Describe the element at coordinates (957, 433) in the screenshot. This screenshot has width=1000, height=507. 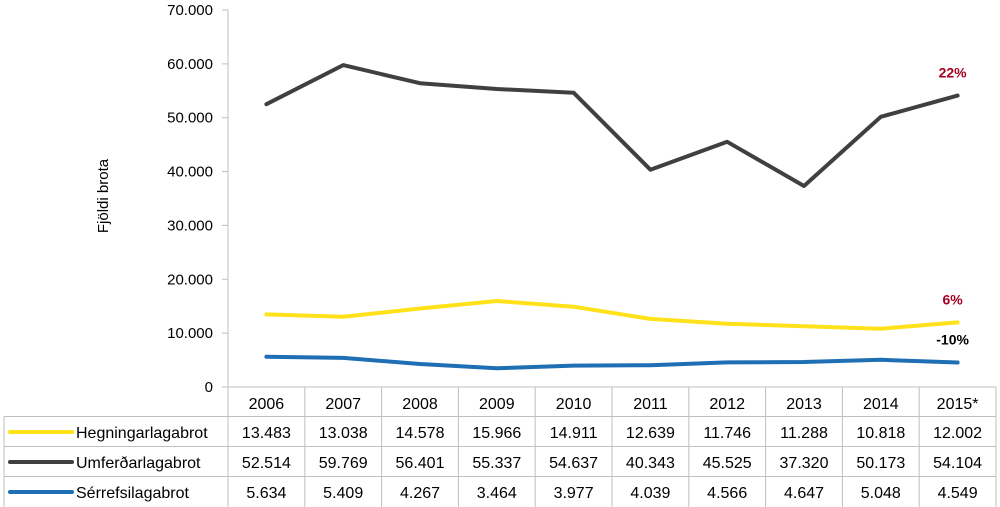
I see `table-value-cell: 12.002` at that location.